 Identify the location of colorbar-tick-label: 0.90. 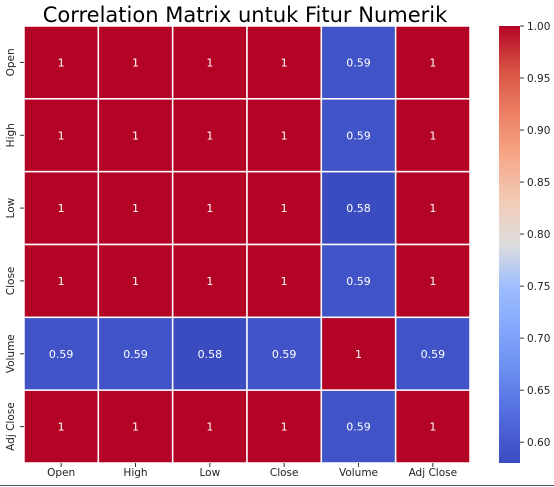
(538, 131).